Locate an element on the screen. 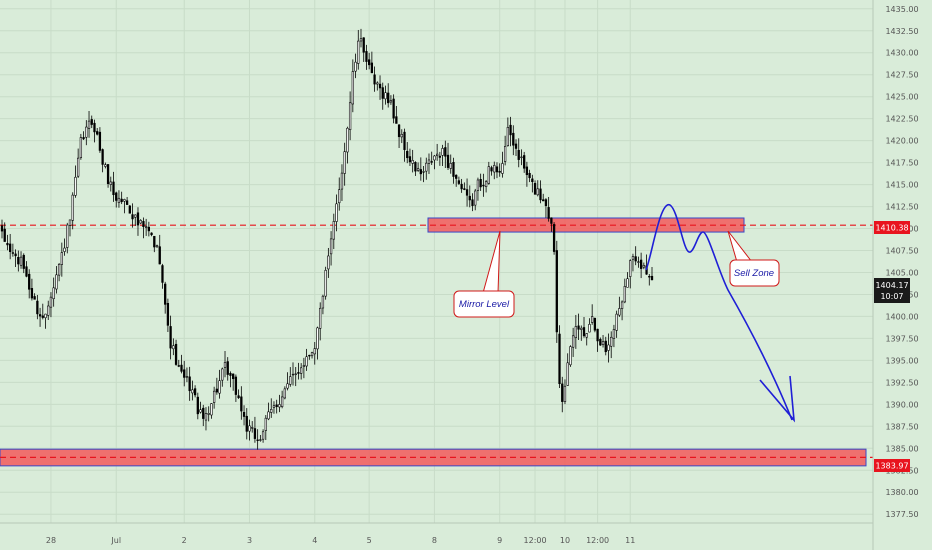 Image resolution: width=932 pixels, height=550 pixels. sell-zone-callout: Sell Zone is located at coordinates (753, 258).